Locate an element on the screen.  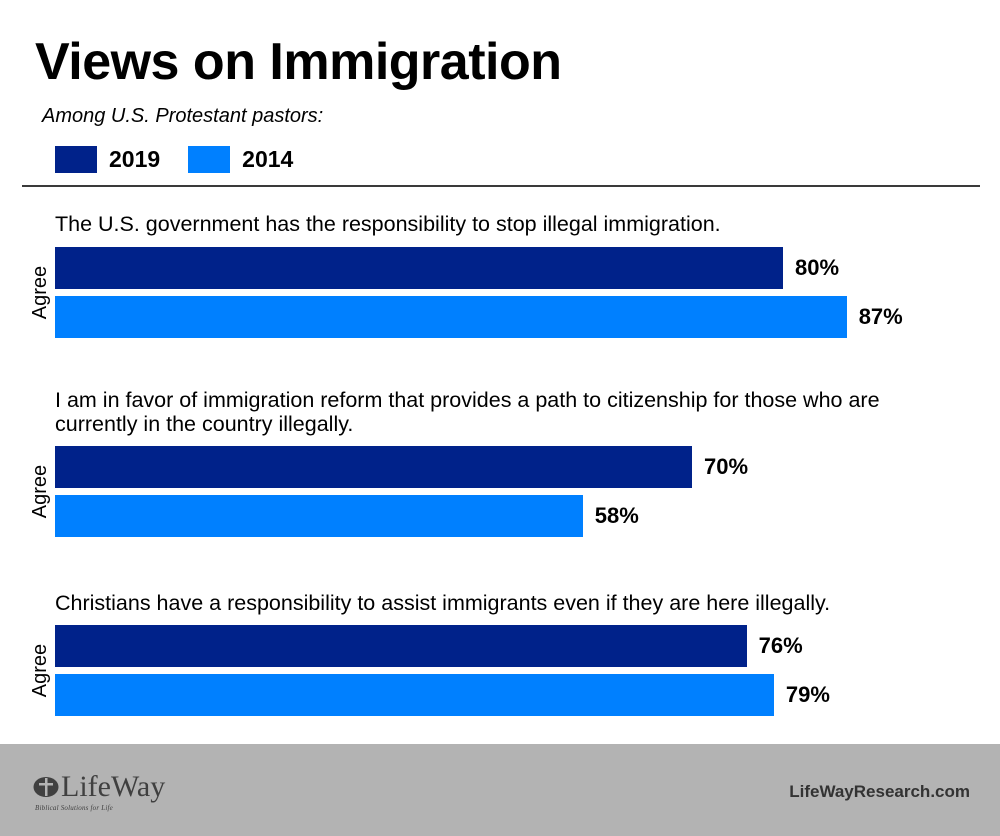
legend-item-2014: 2014 is located at coordinates (240, 159).